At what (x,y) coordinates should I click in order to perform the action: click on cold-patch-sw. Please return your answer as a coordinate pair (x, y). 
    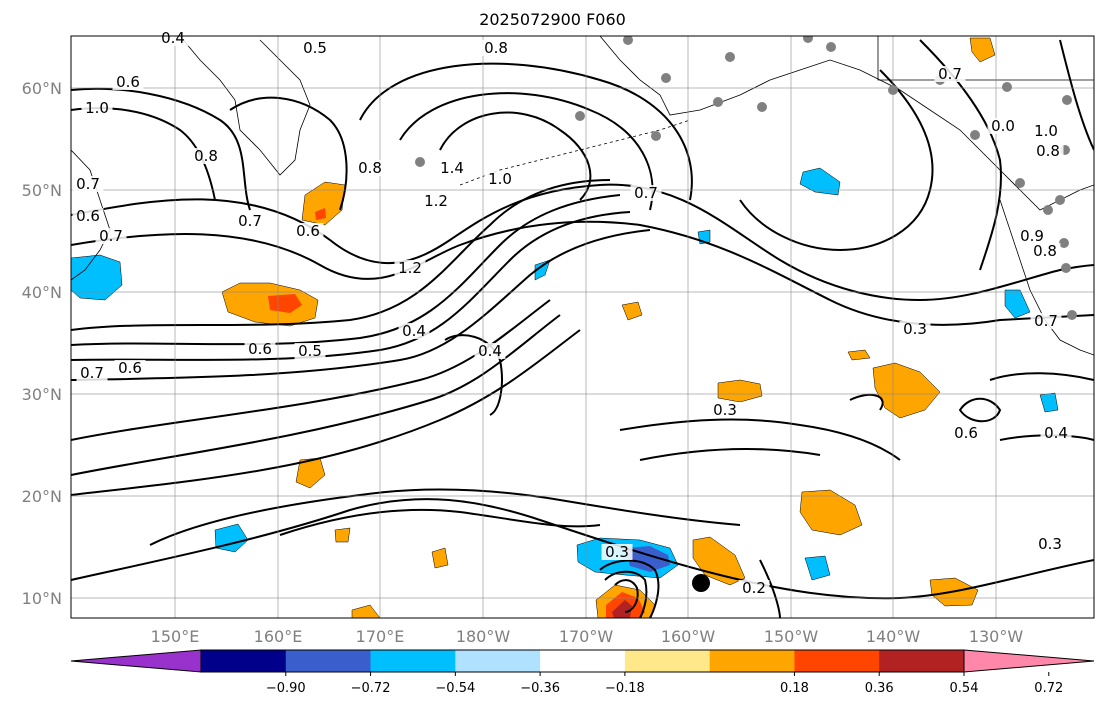
    Looking at the image, I should click on (231, 538).